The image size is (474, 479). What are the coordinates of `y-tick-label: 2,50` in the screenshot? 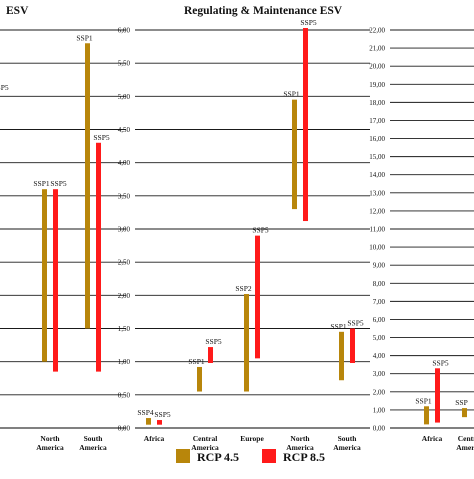 It's located at (124, 263).